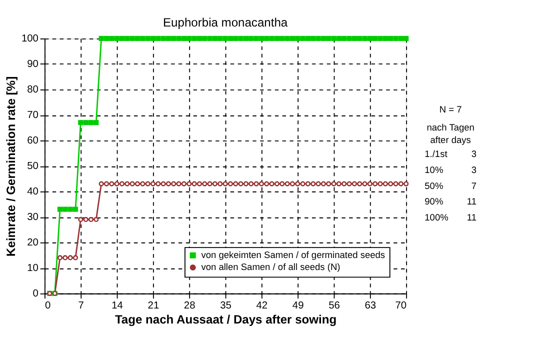 This screenshot has width=560, height=360. Describe the element at coordinates (33, 166) in the screenshot. I see `y-tick-label: 50` at that location.